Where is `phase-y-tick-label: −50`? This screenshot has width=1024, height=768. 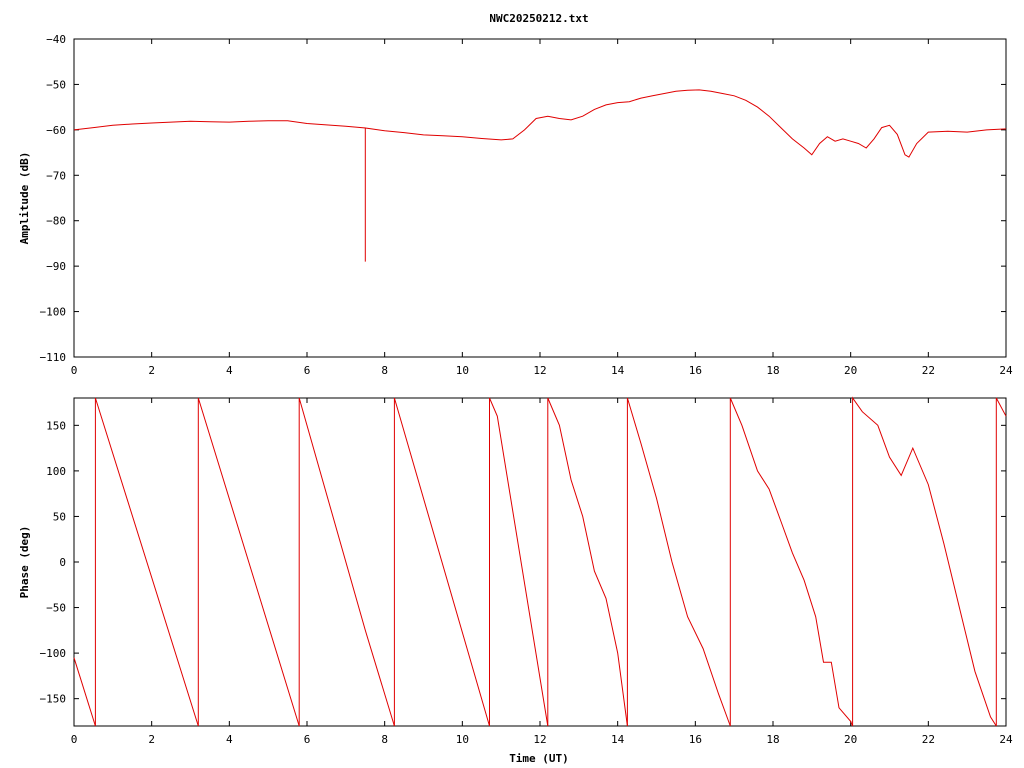 phase-y-tick-label: −50 is located at coordinates (56, 608).